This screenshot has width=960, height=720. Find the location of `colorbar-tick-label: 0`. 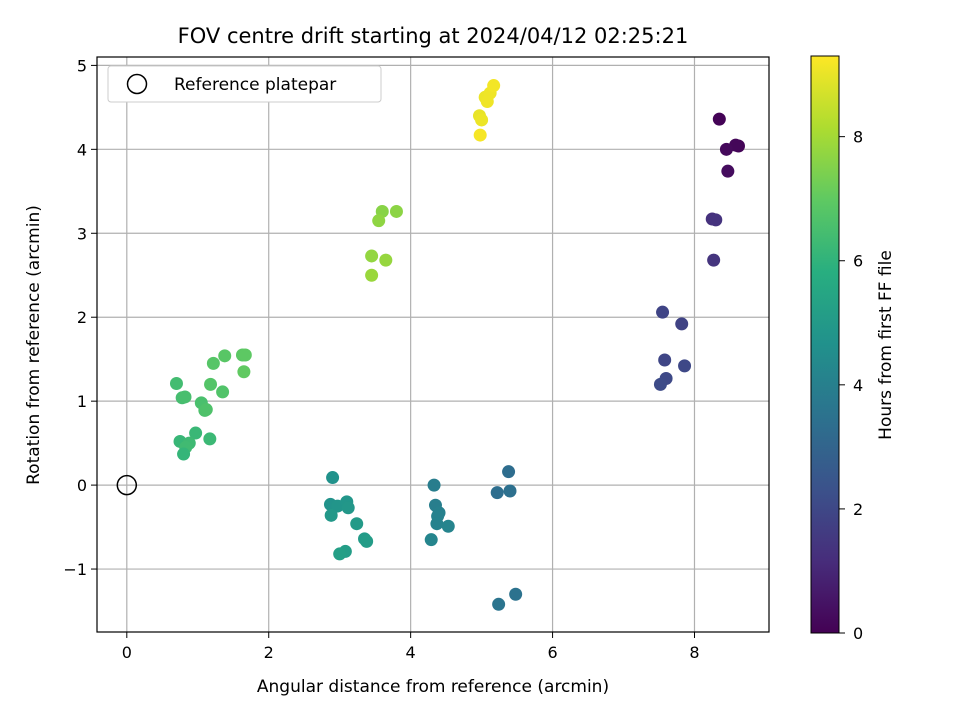

colorbar-tick-label: 0 is located at coordinates (858, 633).